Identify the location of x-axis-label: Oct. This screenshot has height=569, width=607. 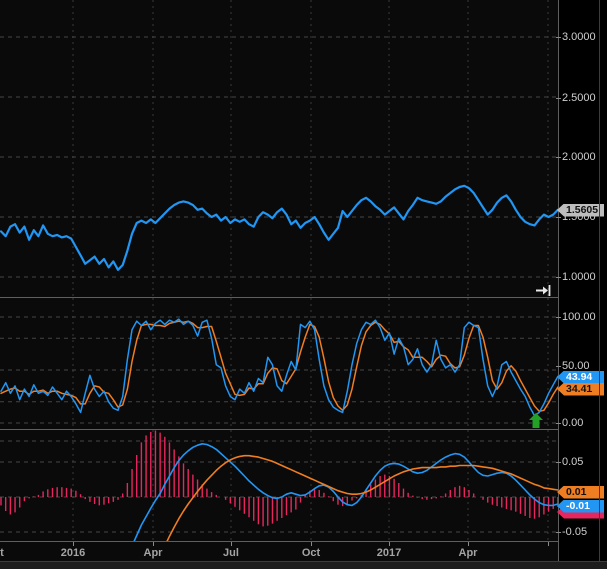
(311, 553).